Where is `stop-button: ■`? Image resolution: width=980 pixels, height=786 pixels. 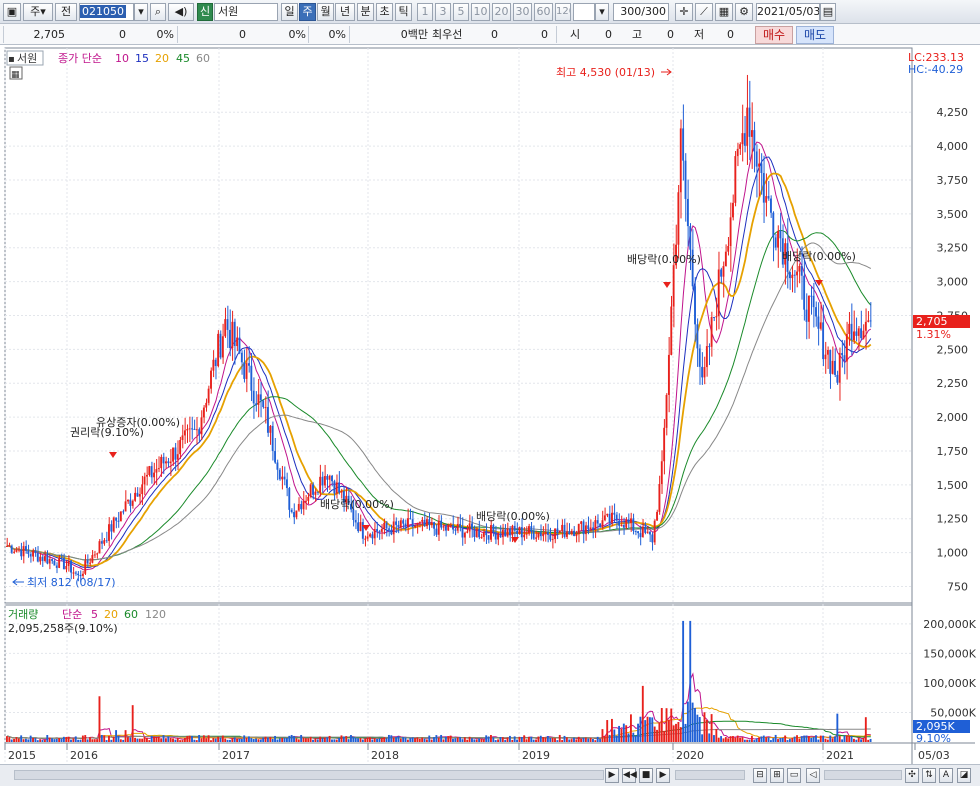 stop-button: ■ is located at coordinates (646, 775).